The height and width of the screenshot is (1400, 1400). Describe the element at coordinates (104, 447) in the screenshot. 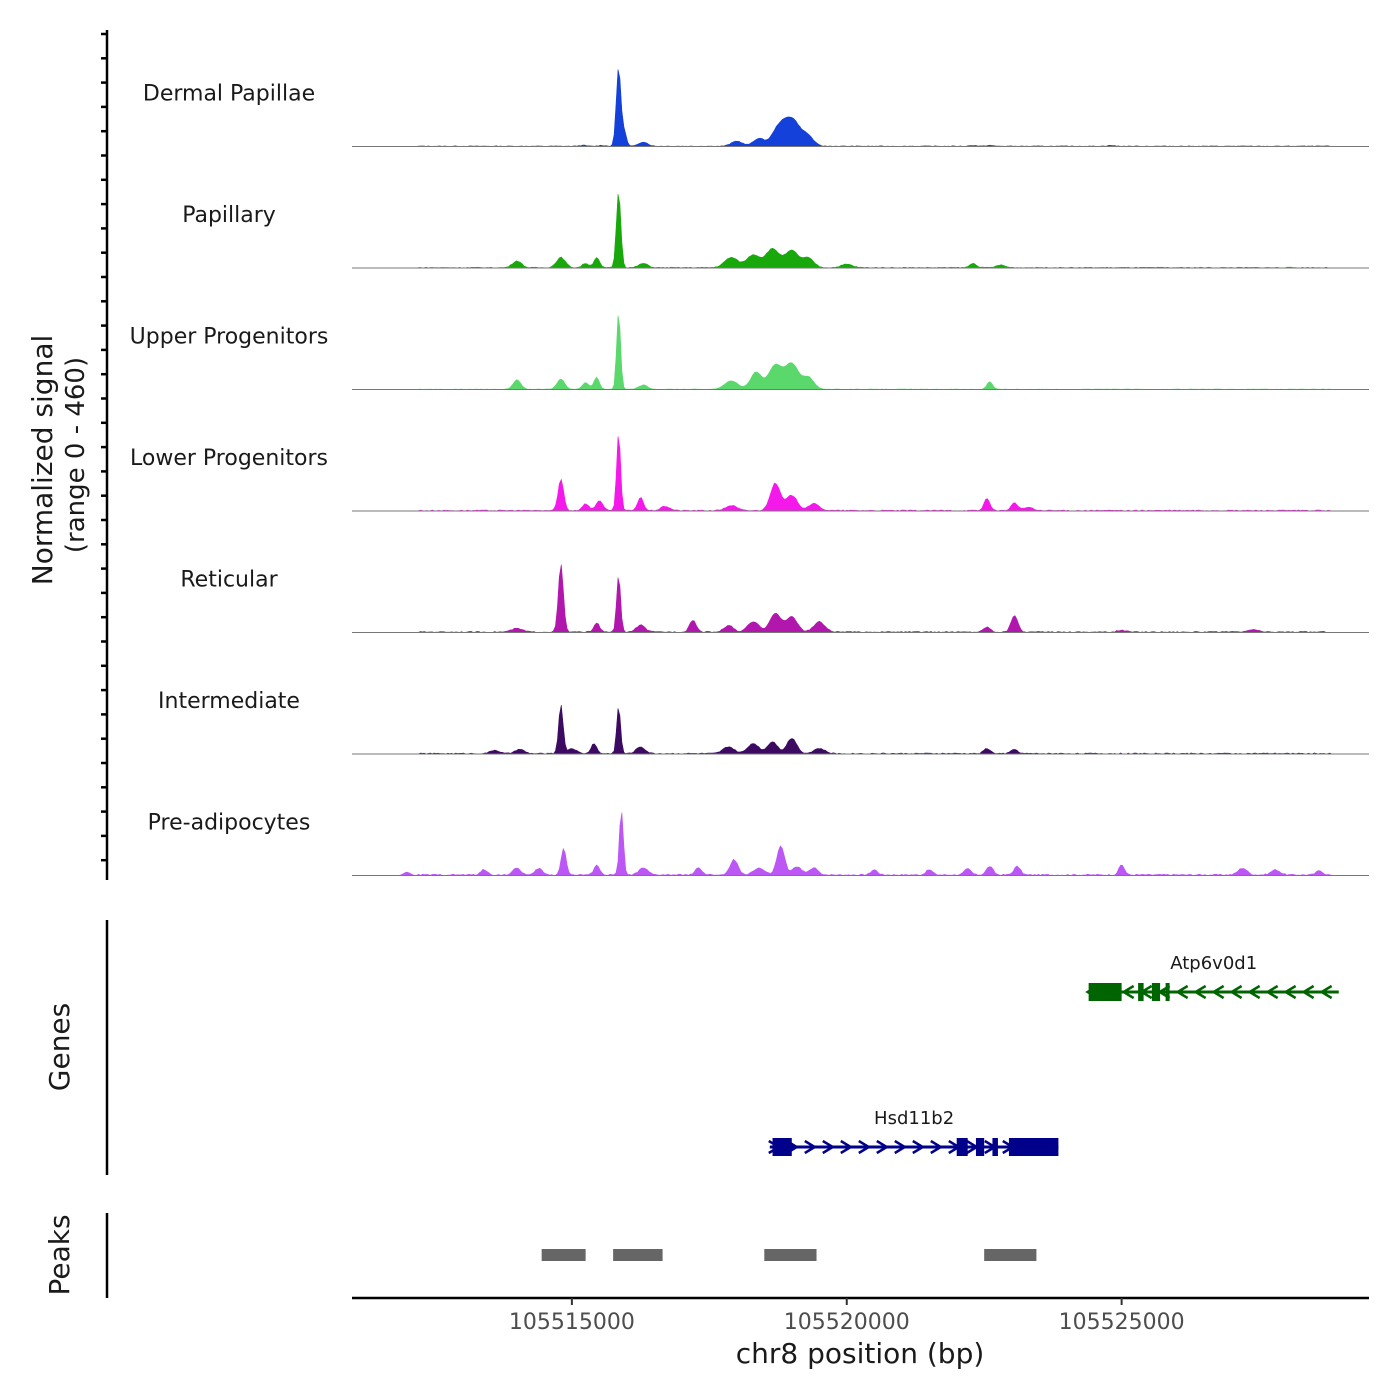

I see `signal-y-axis-ticks` at that location.